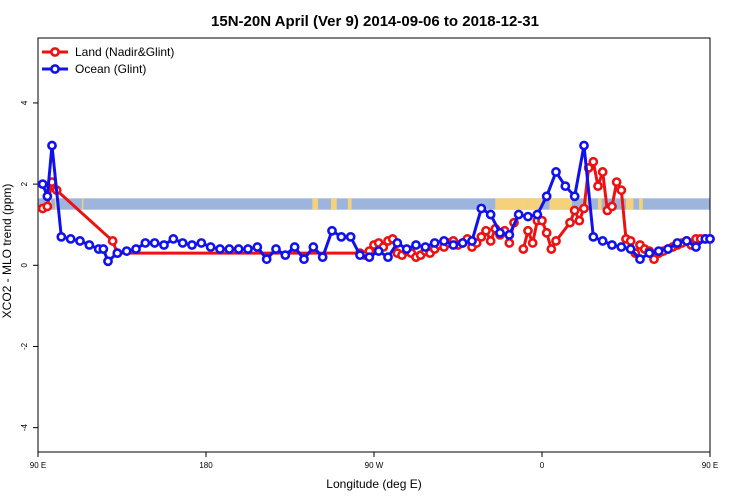 This screenshot has height=500, width=750. Describe the element at coordinates (24, 428) in the screenshot. I see `y-tick-label: -4` at that location.